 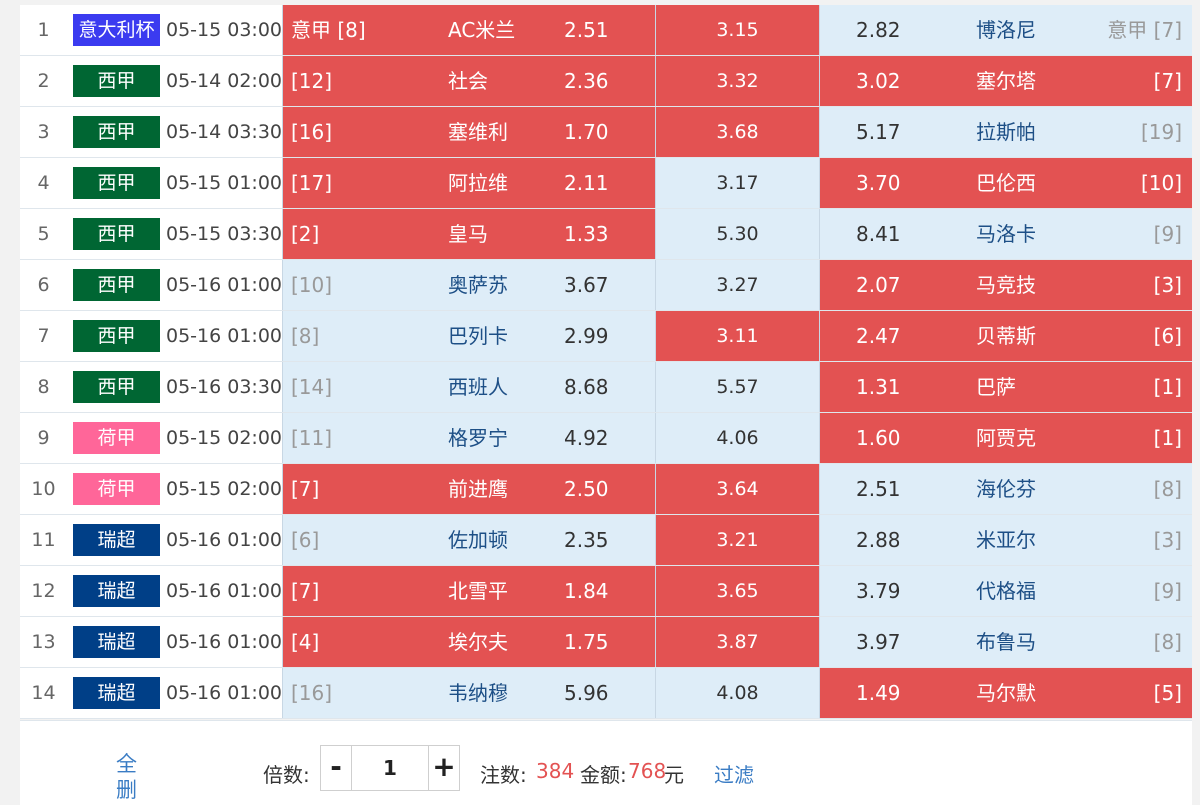 I want to click on home-win-option: [10] 奥萨苏 3.67, so click(x=468, y=285).